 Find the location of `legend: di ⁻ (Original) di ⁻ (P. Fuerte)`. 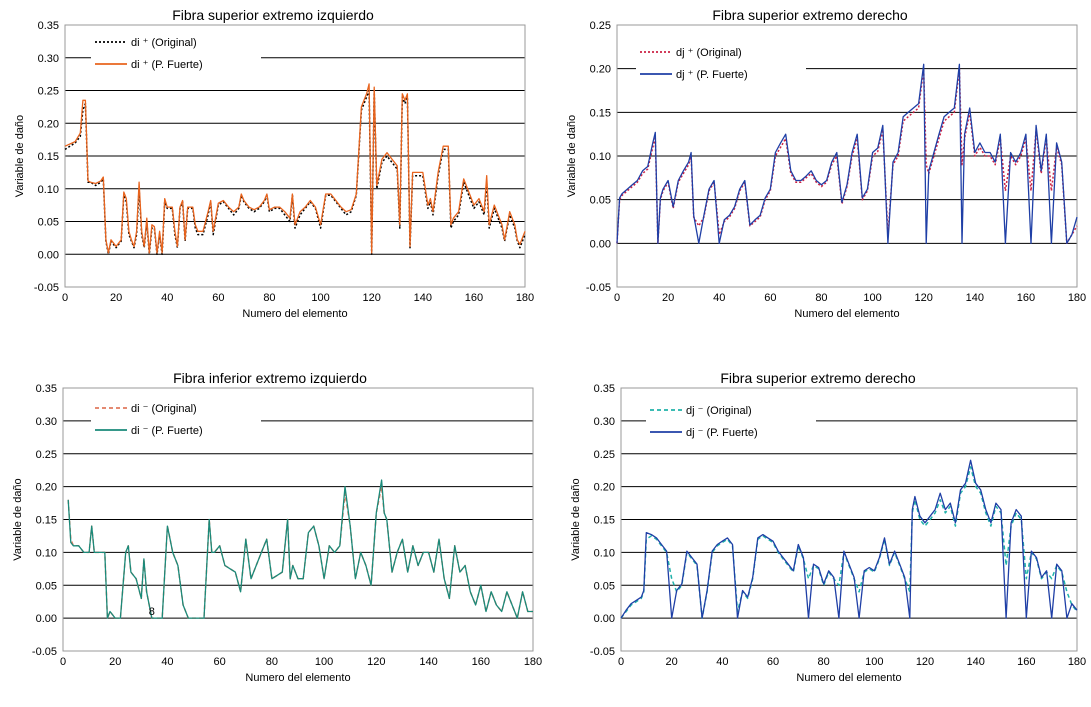

legend: di ⁻ (Original) di ⁻ (P. Fuerte) is located at coordinates (176, 419).